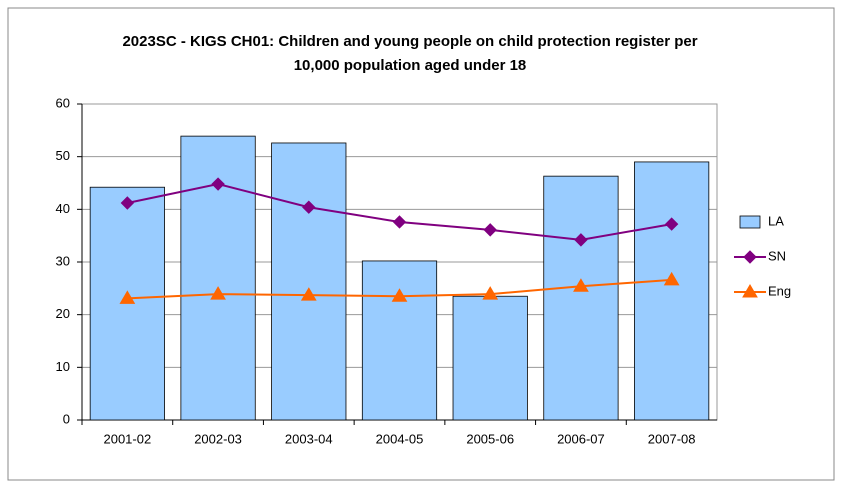 The height and width of the screenshot is (488, 843). I want to click on legend-label: Eng, so click(779, 290).